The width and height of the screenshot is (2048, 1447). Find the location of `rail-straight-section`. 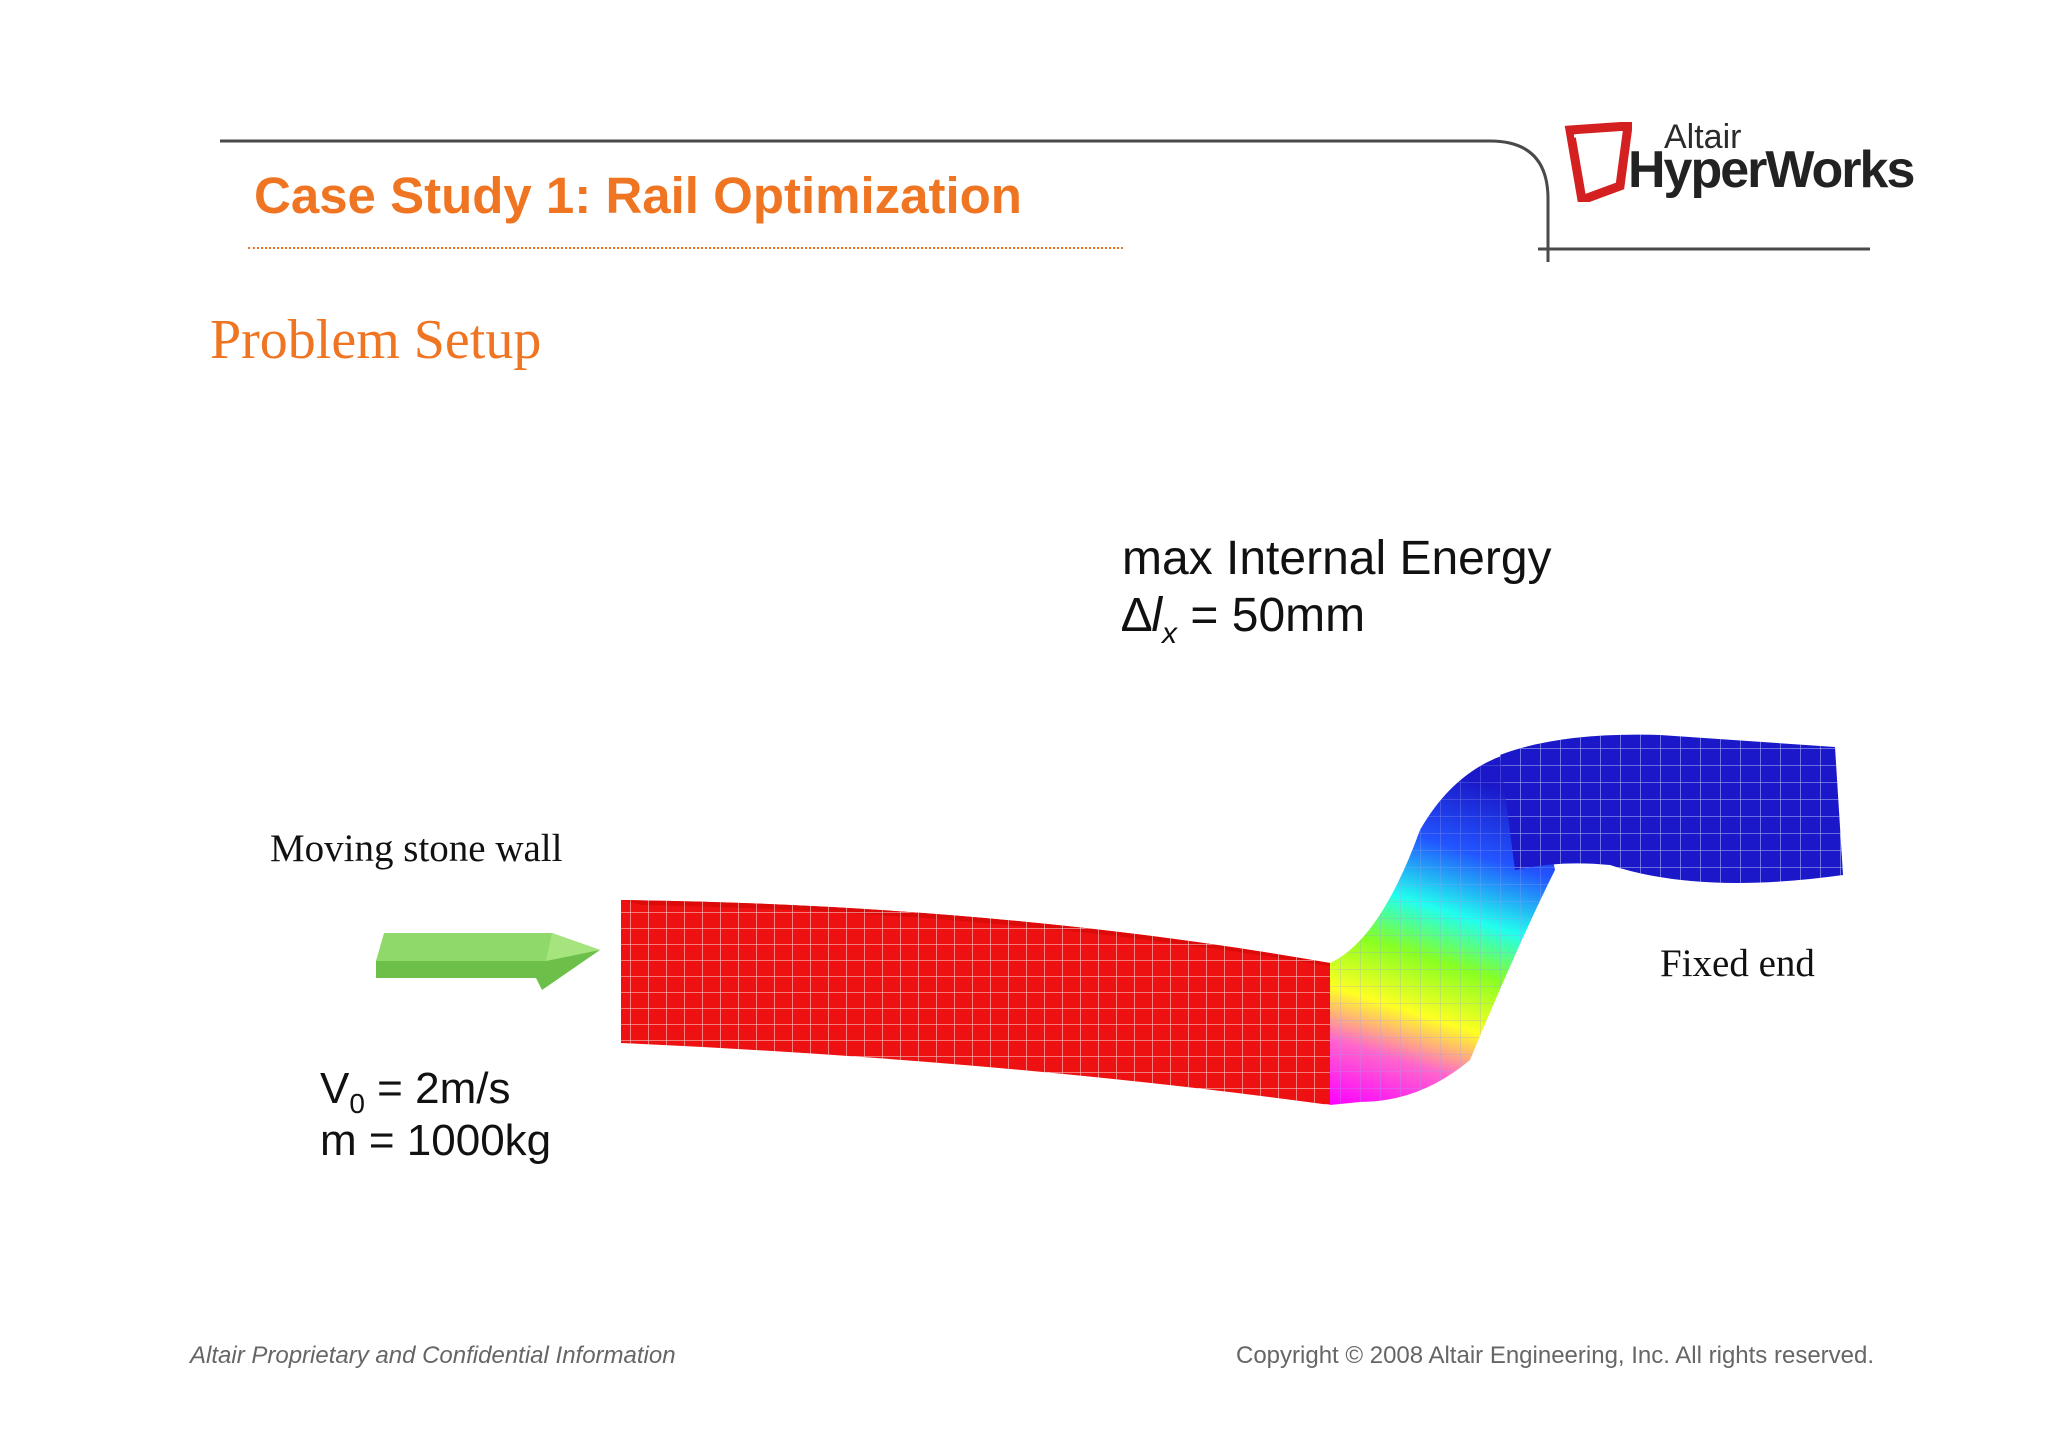

rail-straight-section is located at coordinates (980, 1002).